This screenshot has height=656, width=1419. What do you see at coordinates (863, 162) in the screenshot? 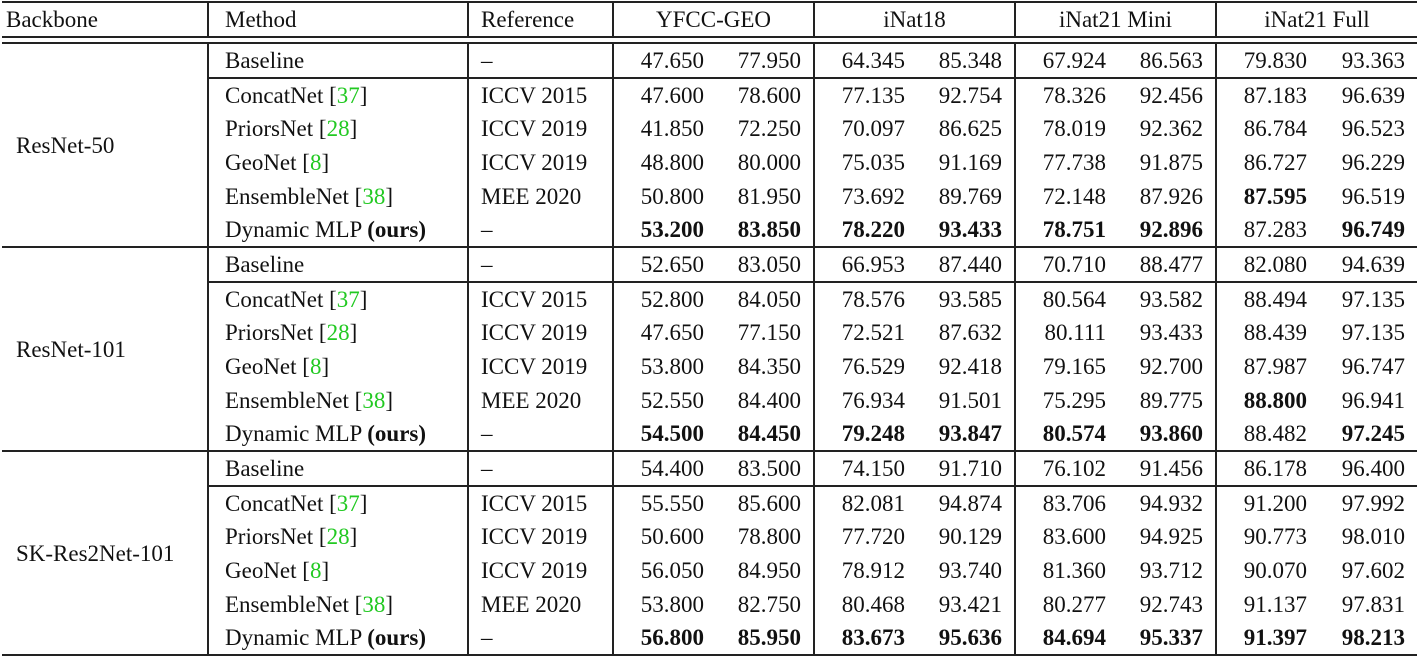
I see `value-cell: 75.035` at bounding box center [863, 162].